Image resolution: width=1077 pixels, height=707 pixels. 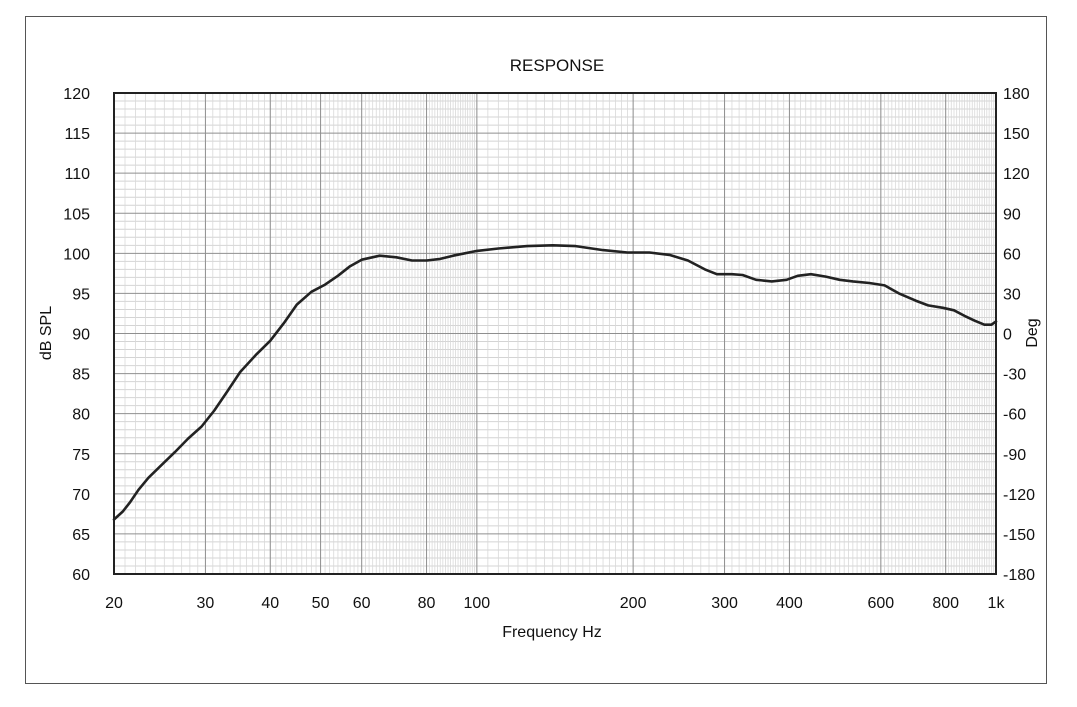 I want to click on y-axis-label: dB SPL, so click(x=46, y=333).